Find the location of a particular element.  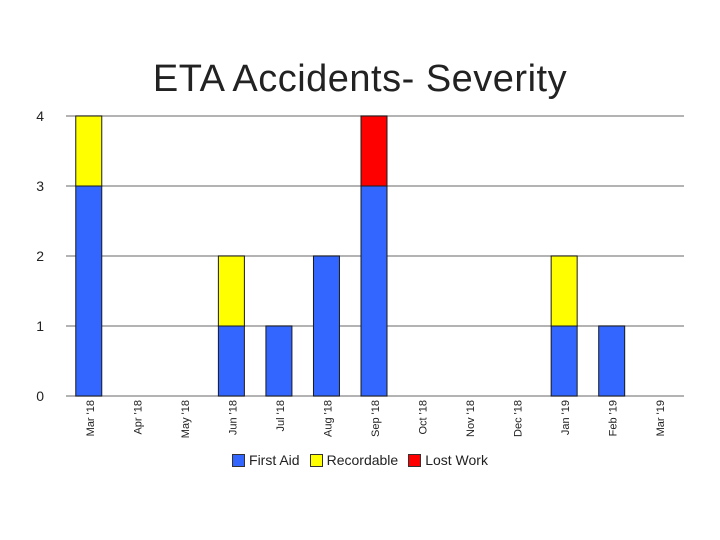

x-tick-label: Jan '19 is located at coordinates (566, 417).